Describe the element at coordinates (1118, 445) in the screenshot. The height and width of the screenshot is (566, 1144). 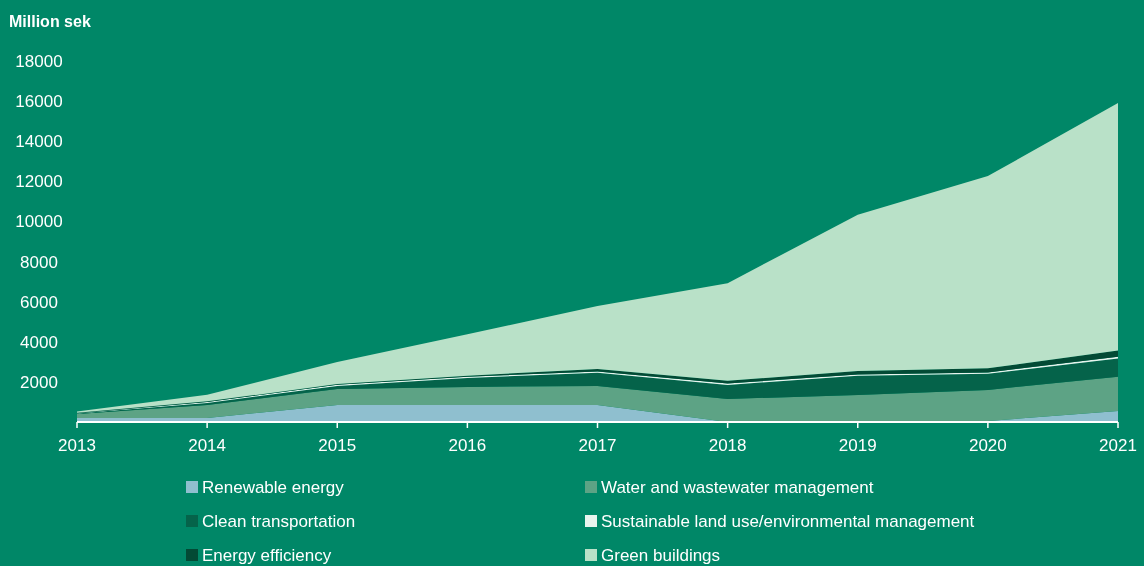
I see `x-tick-label: 2021` at that location.